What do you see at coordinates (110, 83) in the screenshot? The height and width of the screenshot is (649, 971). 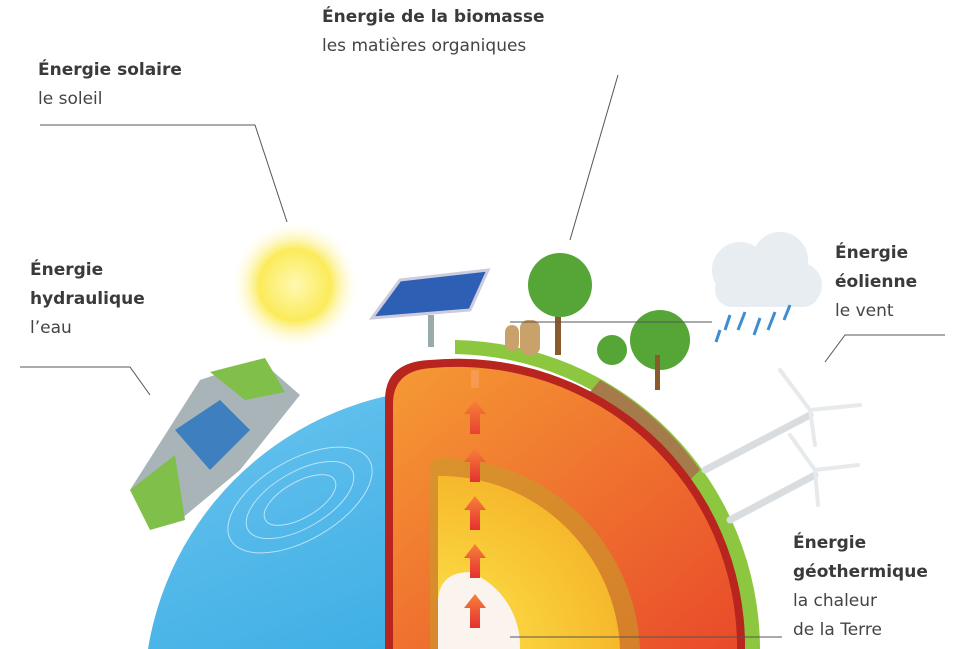 I see `label-solar: Énergie solaire le soleil` at bounding box center [110, 83].